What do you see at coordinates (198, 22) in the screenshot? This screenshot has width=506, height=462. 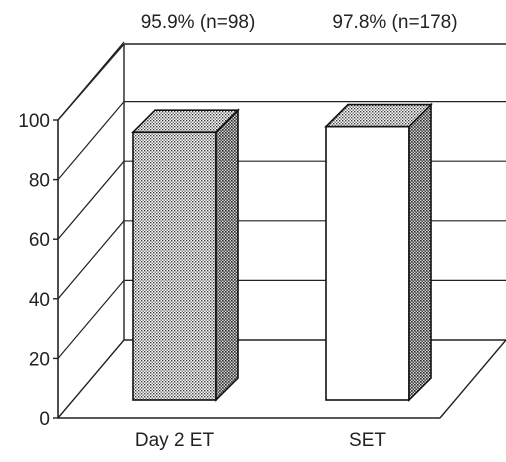 I see `bar-annotation: 95.9% (n=98)` at bounding box center [198, 22].